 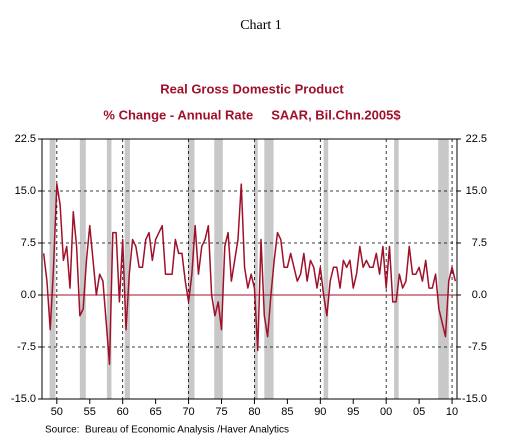 I want to click on y-tick-label: 15.0, so click(x=25, y=191).